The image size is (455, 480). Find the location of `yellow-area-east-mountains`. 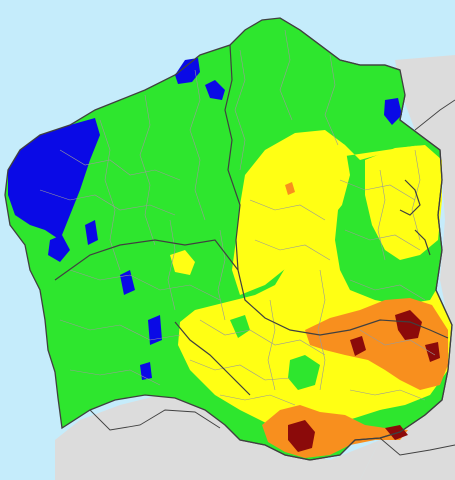

yellow-area-east-mountains is located at coordinates (403, 202).